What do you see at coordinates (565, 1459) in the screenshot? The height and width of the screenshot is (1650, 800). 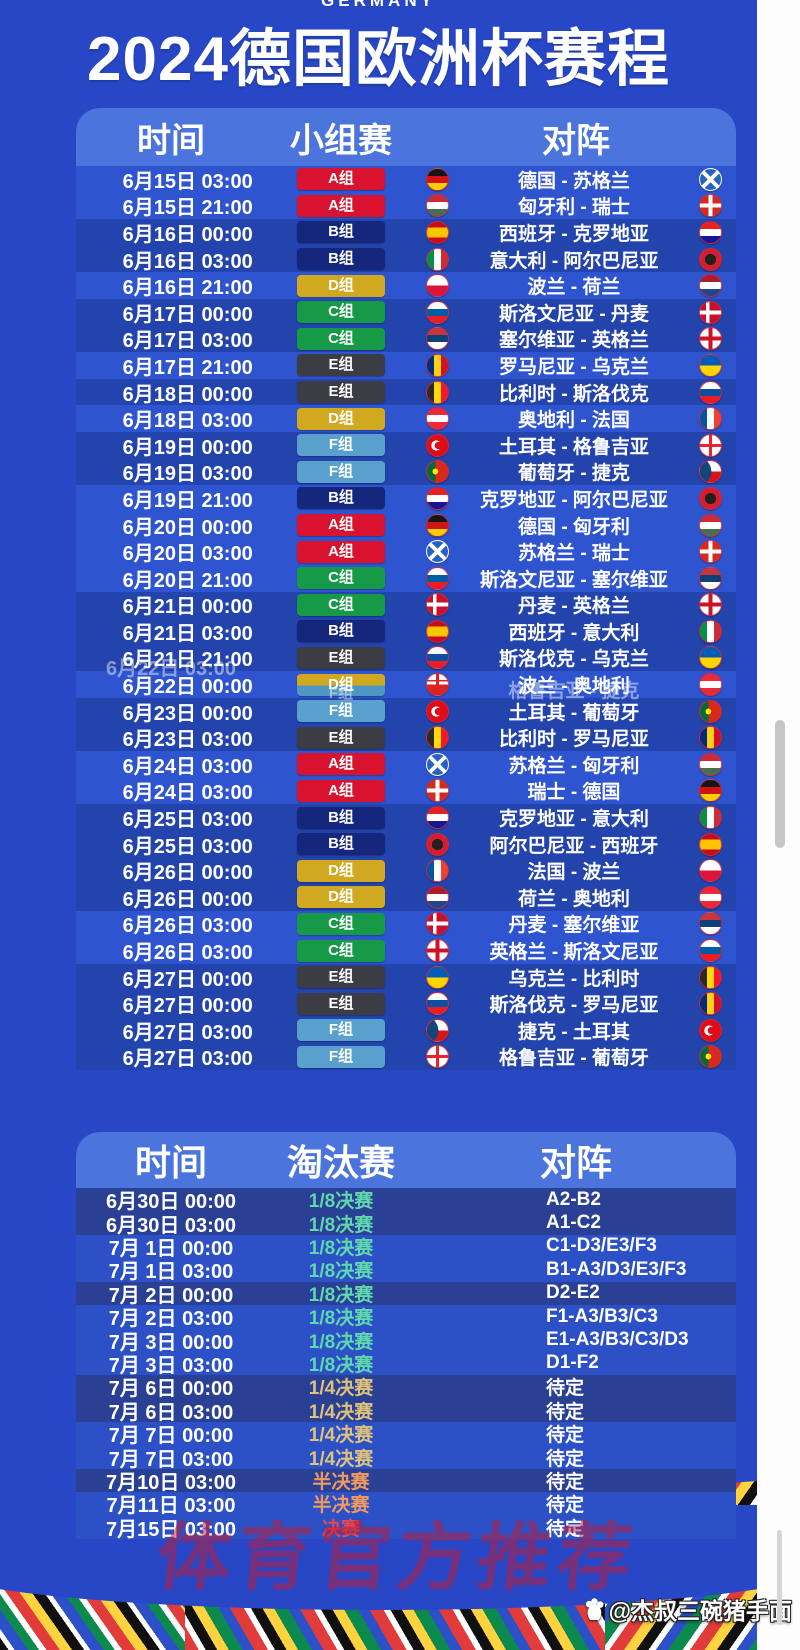 I see `pairing-label: 待定` at bounding box center [565, 1459].